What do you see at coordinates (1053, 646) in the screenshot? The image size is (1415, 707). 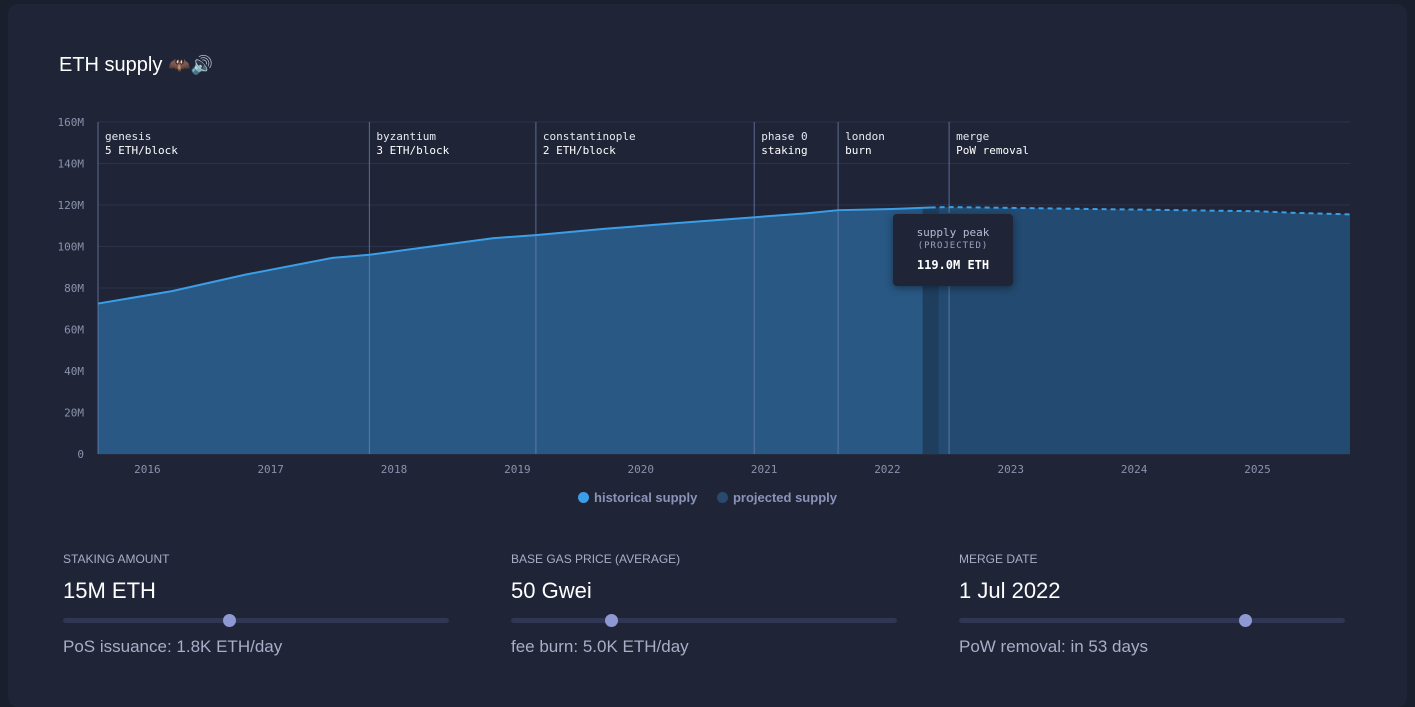 I see `pow-removal-text: PoW removal: in 53 days` at bounding box center [1053, 646].